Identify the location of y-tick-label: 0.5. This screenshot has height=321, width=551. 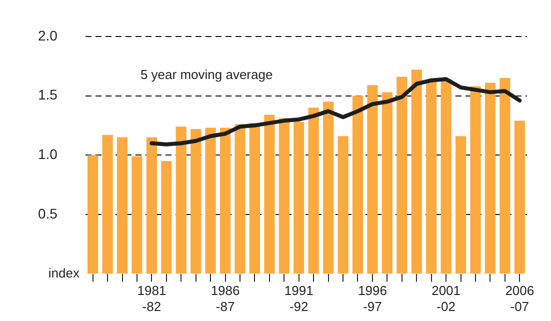
(48, 213).